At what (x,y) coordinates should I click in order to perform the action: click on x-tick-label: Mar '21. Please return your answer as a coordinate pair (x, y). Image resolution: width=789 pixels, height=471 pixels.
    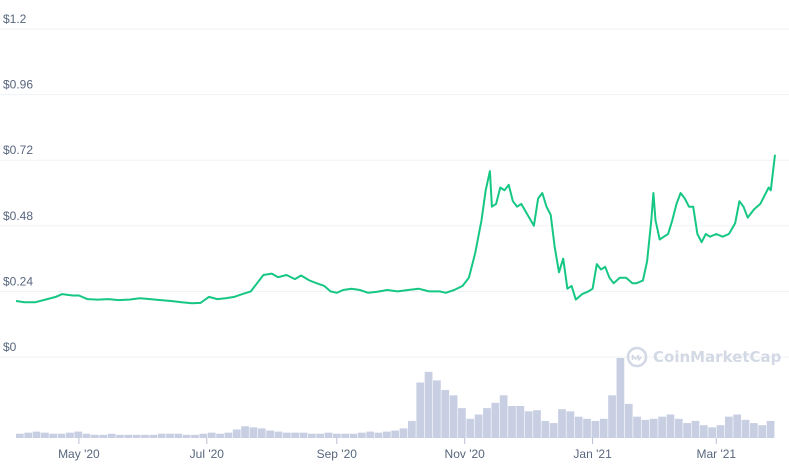
    Looking at the image, I should click on (716, 454).